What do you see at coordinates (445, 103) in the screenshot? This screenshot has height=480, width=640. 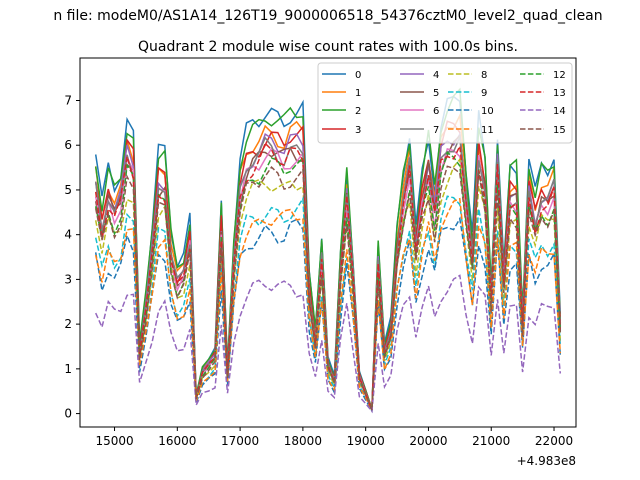 I see `legend-box` at bounding box center [445, 103].